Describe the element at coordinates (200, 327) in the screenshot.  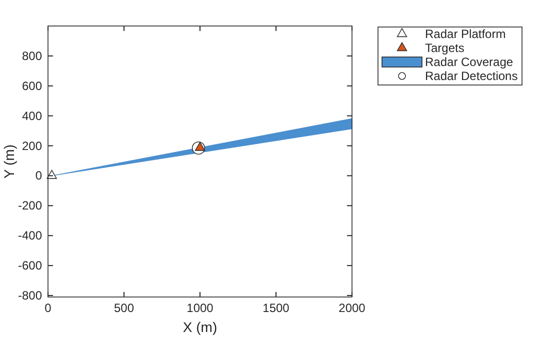
I see `x-axis-title: X (m)` at that location.